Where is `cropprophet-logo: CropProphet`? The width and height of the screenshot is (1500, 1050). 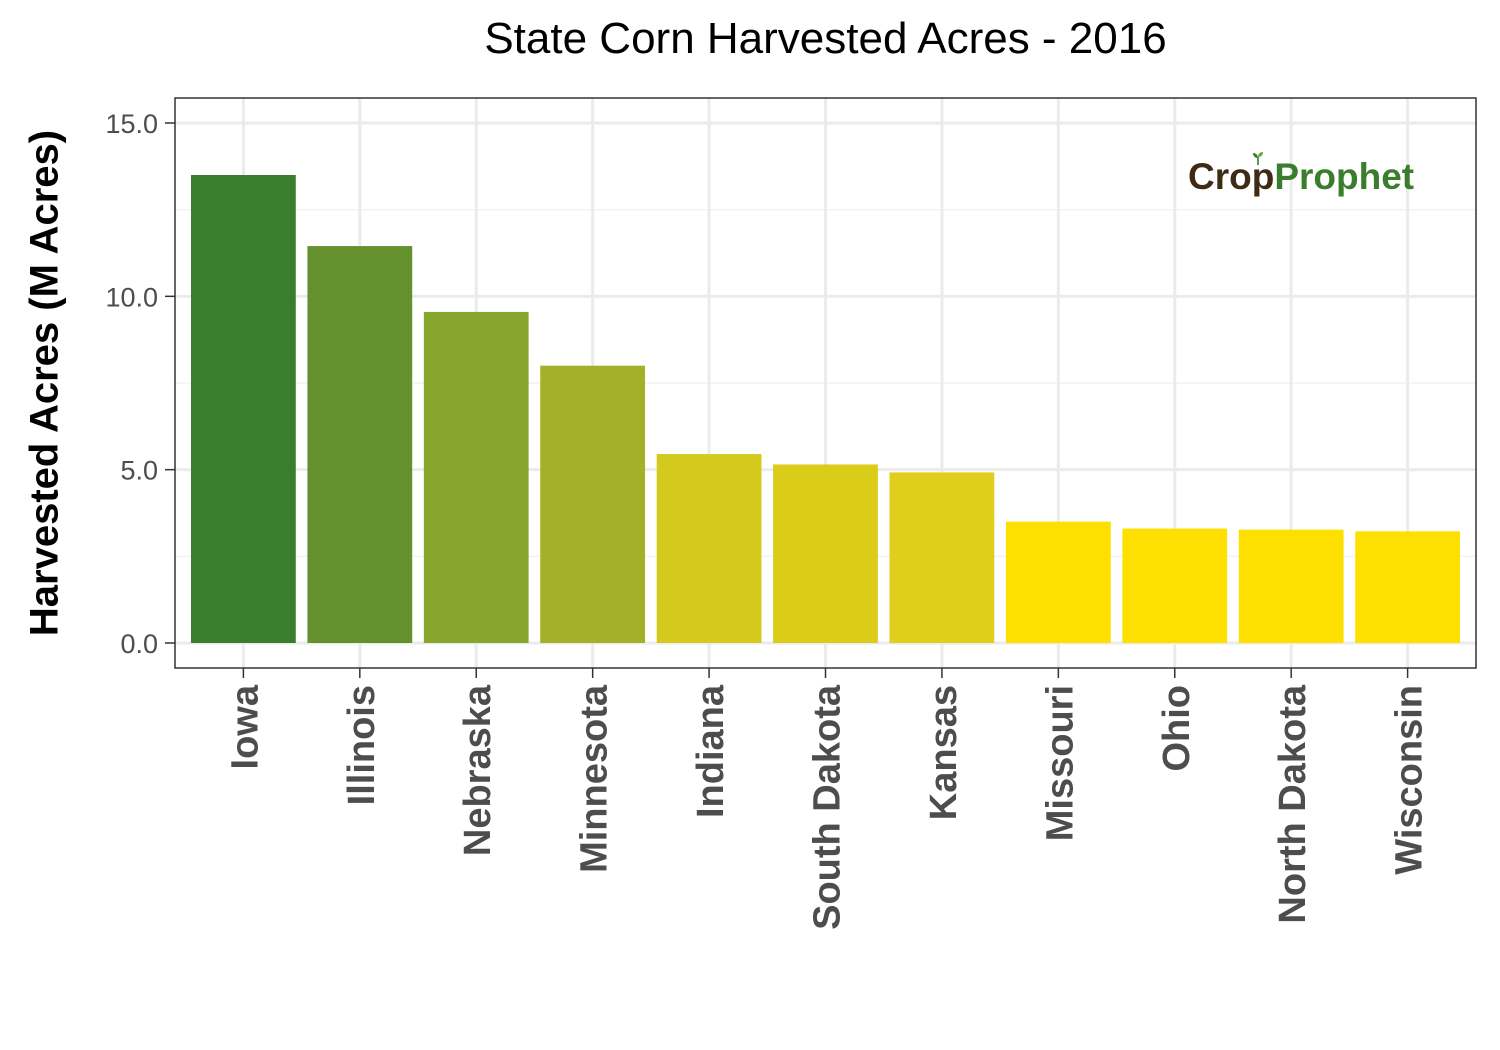
cropprophet-logo: CropProphet is located at coordinates (1301, 177).